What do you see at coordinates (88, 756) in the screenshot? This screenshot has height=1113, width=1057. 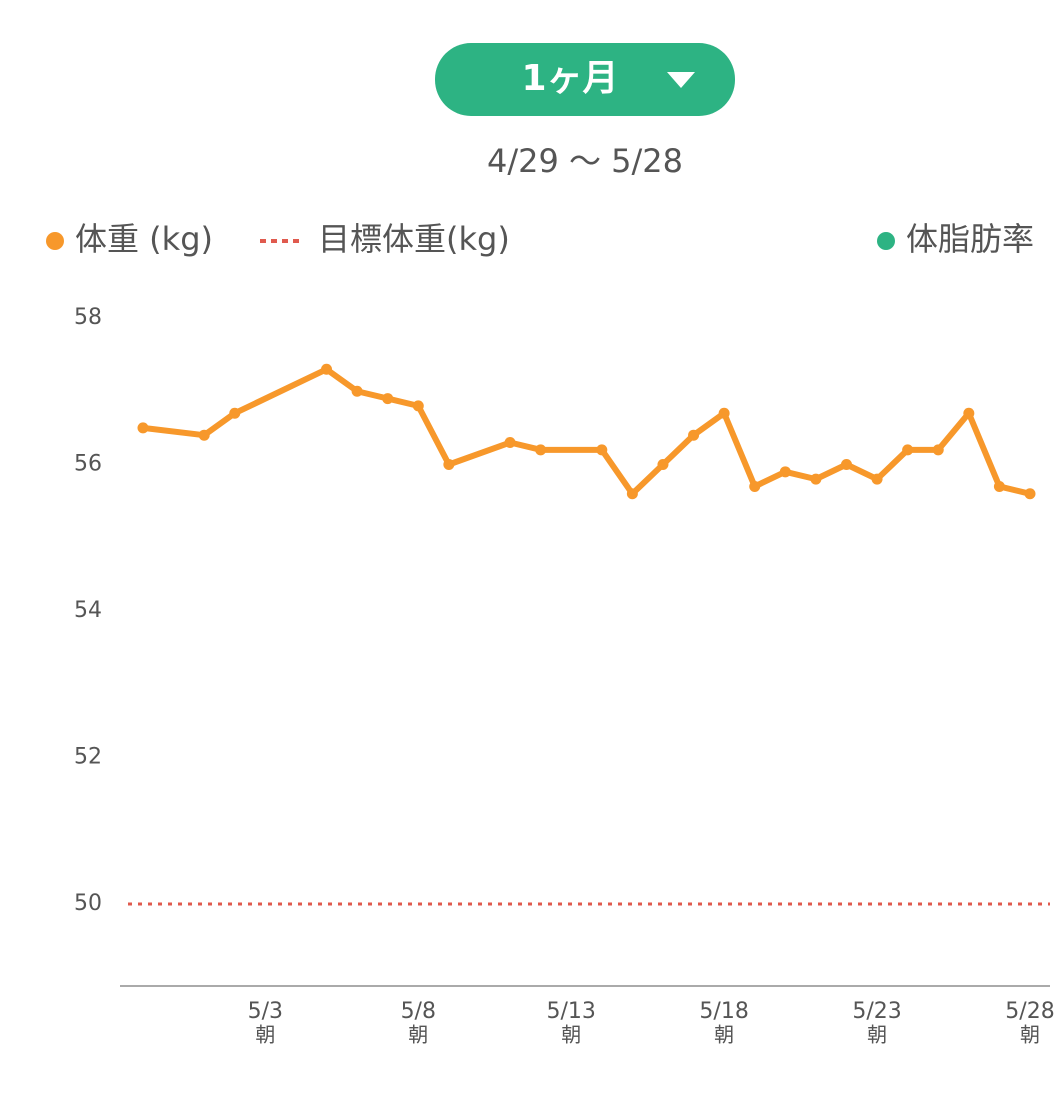 I see `y-tick-label: 52` at bounding box center [88, 756].